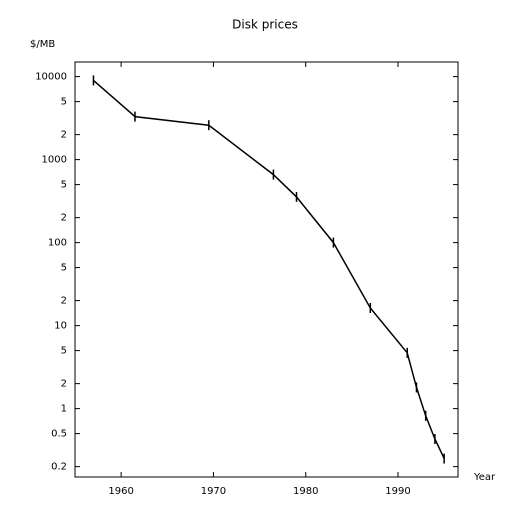  Describe the element at coordinates (59, 434) in the screenshot. I see `y-tick-label: 0.5` at that location.